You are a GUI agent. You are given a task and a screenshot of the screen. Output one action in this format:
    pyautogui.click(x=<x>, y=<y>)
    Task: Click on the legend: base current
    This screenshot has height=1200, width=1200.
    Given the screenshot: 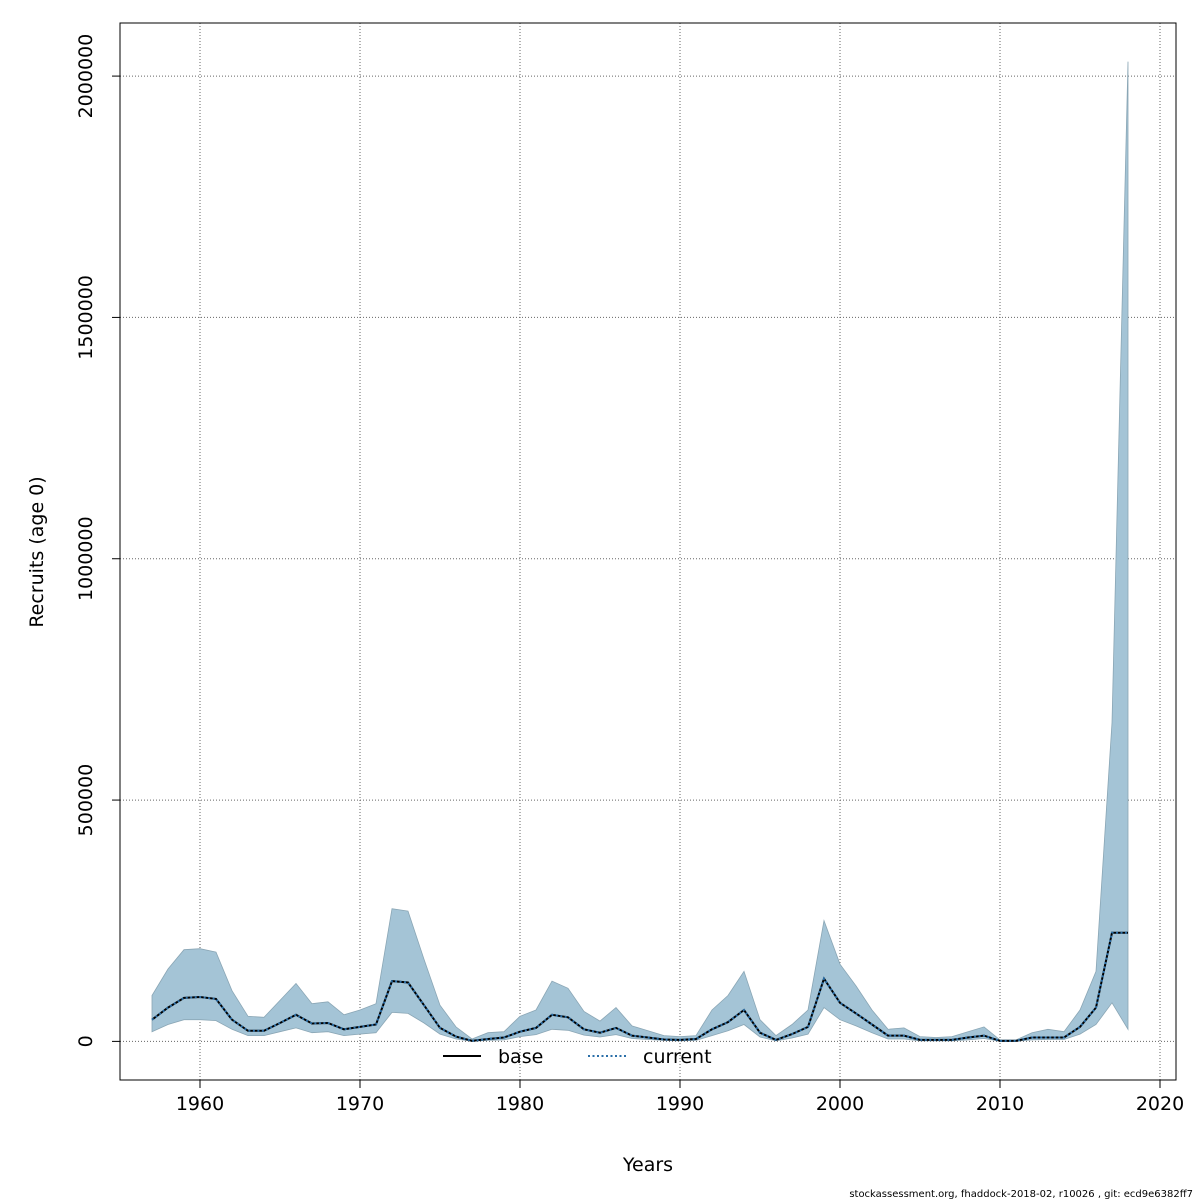 What is the action you would take?
    pyautogui.click(x=577, y=1057)
    